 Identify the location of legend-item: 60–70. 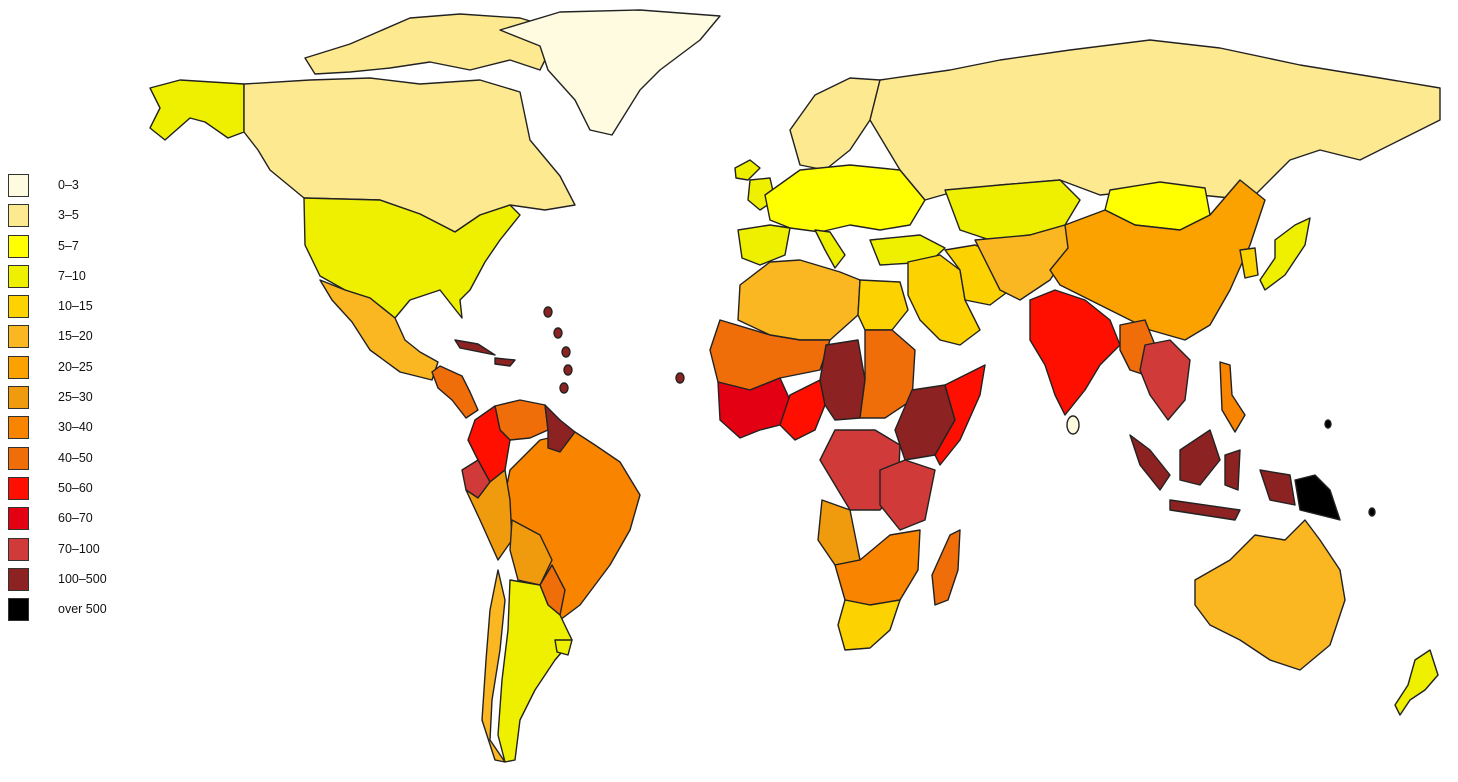
(78, 522).